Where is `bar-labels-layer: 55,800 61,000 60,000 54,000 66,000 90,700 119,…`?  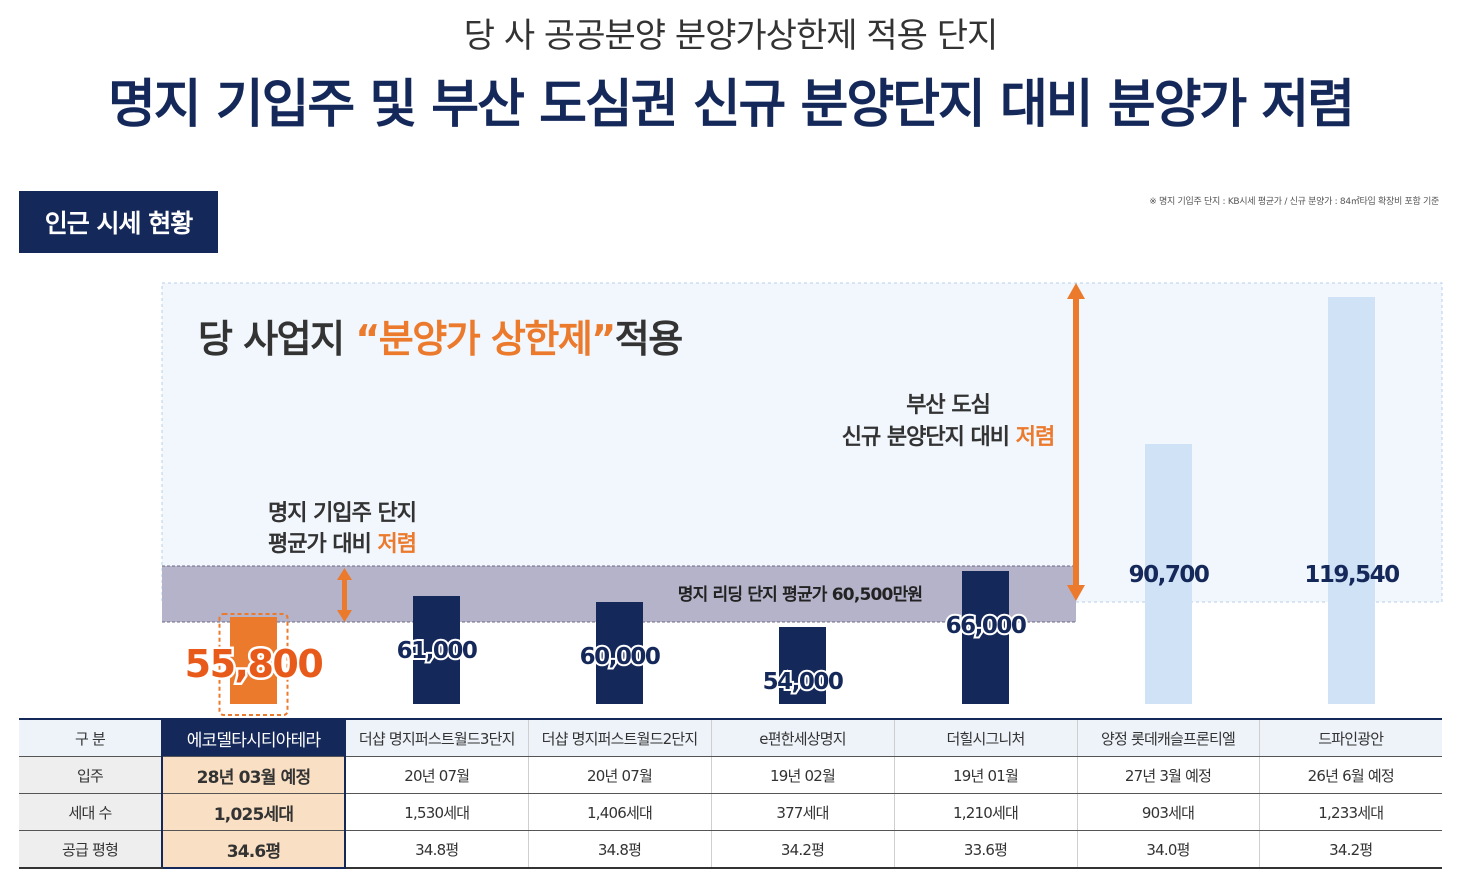
bar-labels-layer: 55,800 61,000 60,000 54,000 66,000 90,700 119,… is located at coordinates (791, 629).